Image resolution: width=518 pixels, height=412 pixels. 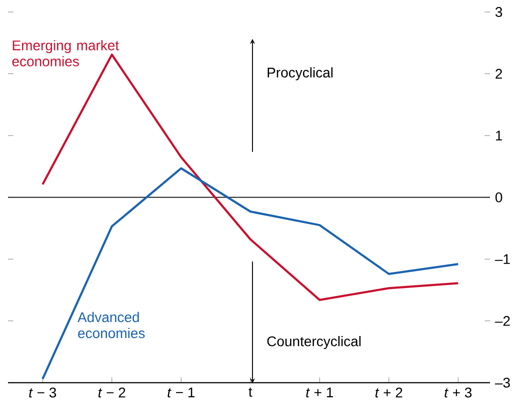 I want to click on x-tick-label: t + 1, so click(x=319, y=393).